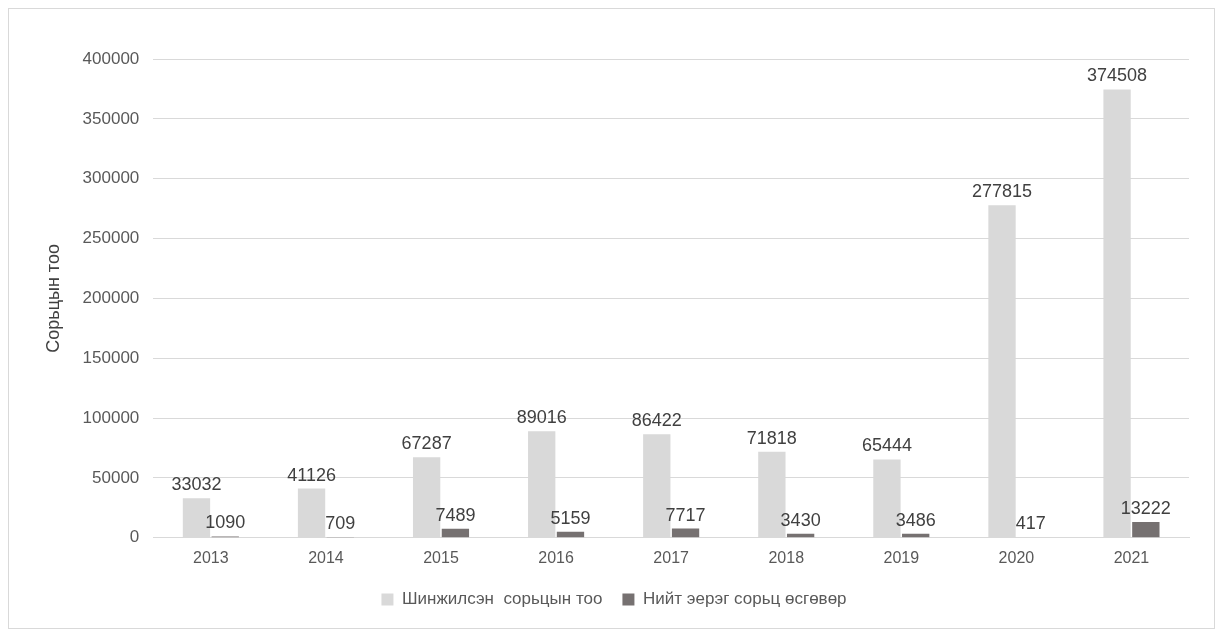  Describe the element at coordinates (111, 357) in the screenshot. I see `y-tick-label: 150000` at that location.